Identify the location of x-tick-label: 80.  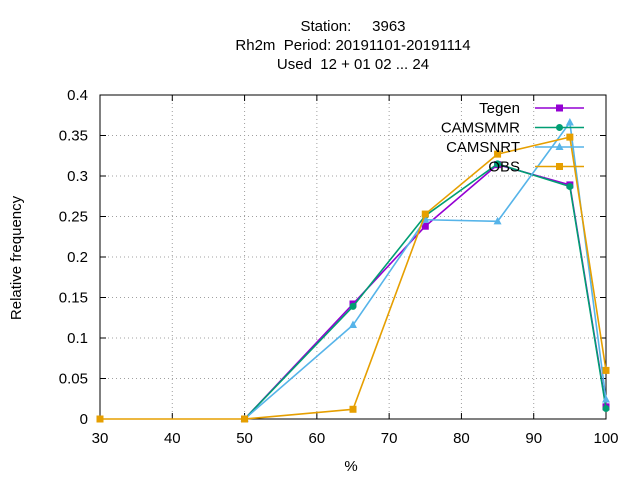
(461, 438).